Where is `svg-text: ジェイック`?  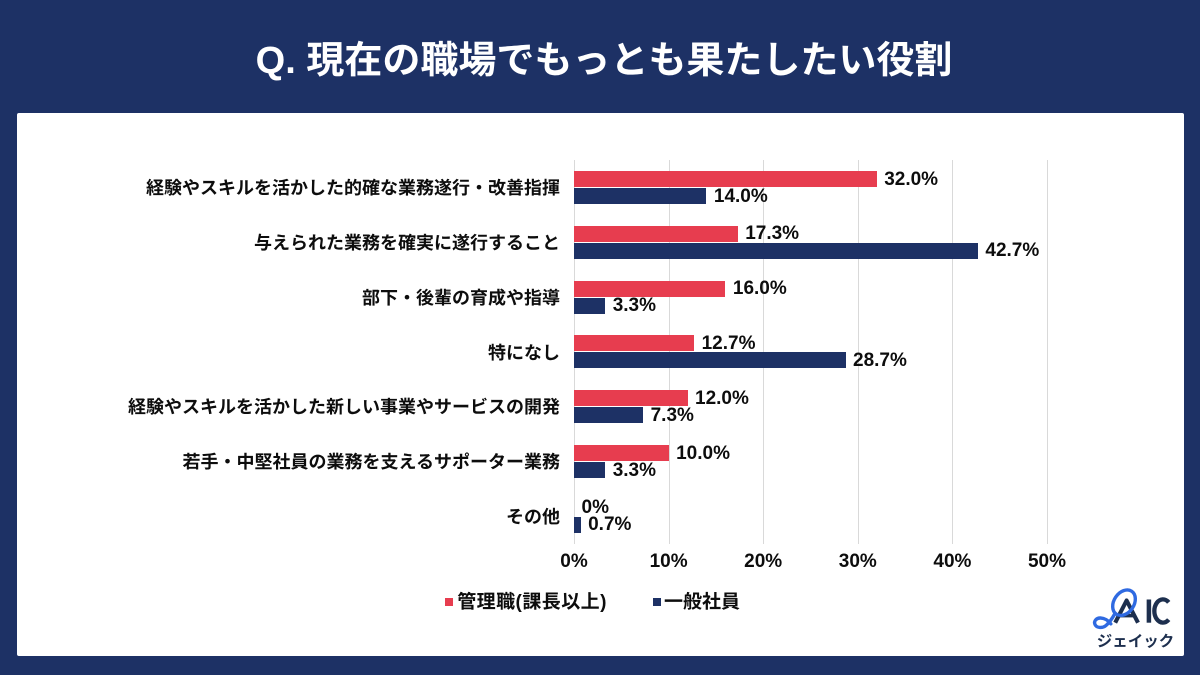 svg-text: ジェイック is located at coordinates (1136, 641).